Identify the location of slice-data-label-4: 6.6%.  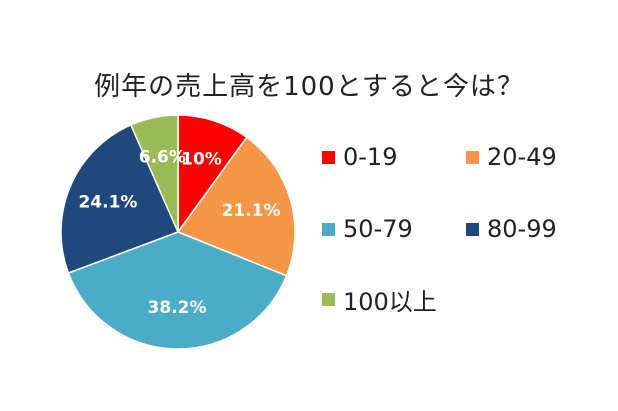
(162, 158).